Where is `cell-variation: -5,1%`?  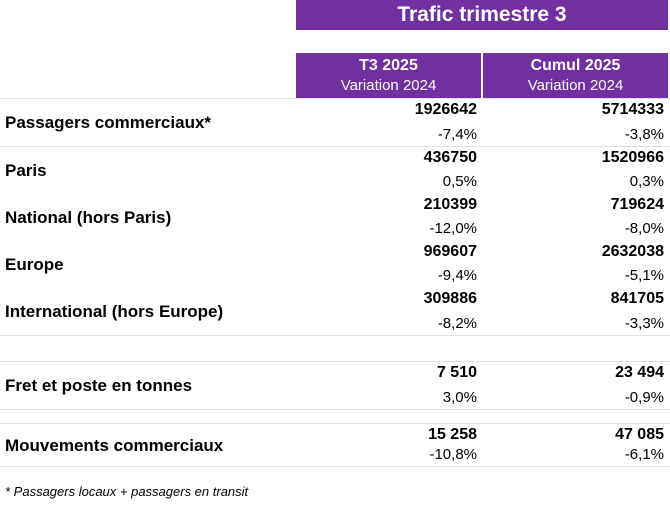
cell-variation: -5,1% is located at coordinates (644, 275).